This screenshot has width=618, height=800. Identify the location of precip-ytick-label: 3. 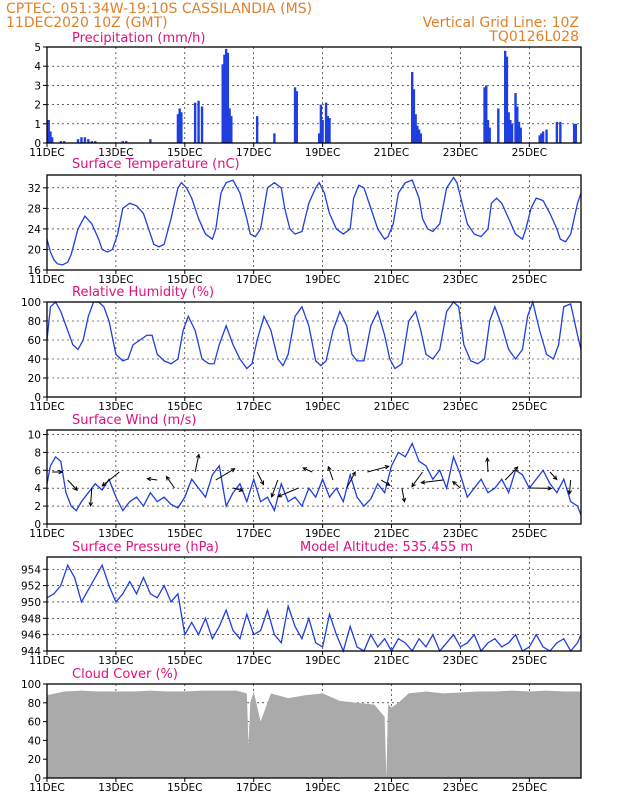
(37, 86).